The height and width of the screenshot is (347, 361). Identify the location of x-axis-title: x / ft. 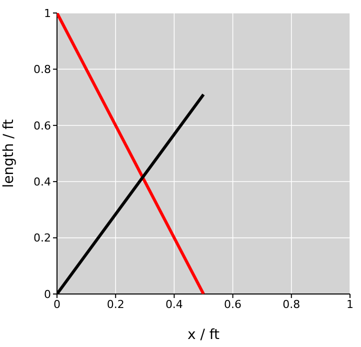
(203, 335).